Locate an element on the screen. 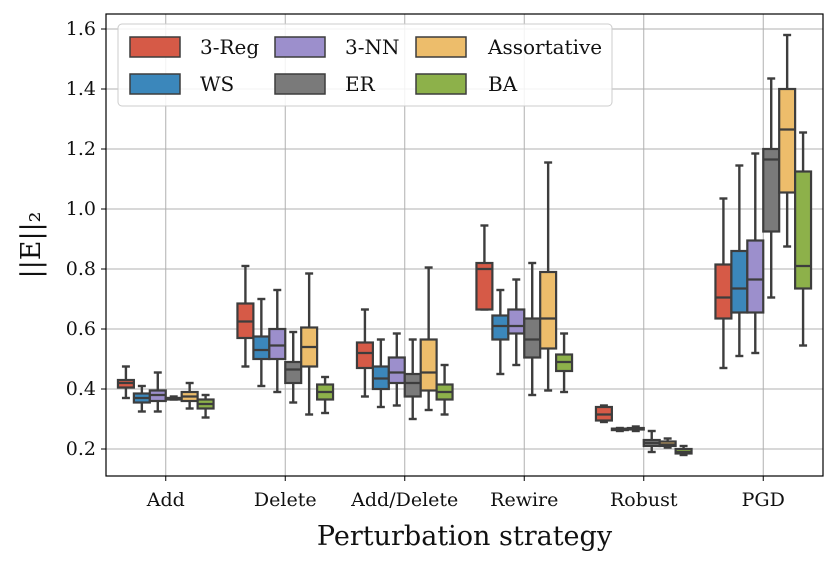 This screenshot has width=830, height=567. legend-label: ER is located at coordinates (360, 84).